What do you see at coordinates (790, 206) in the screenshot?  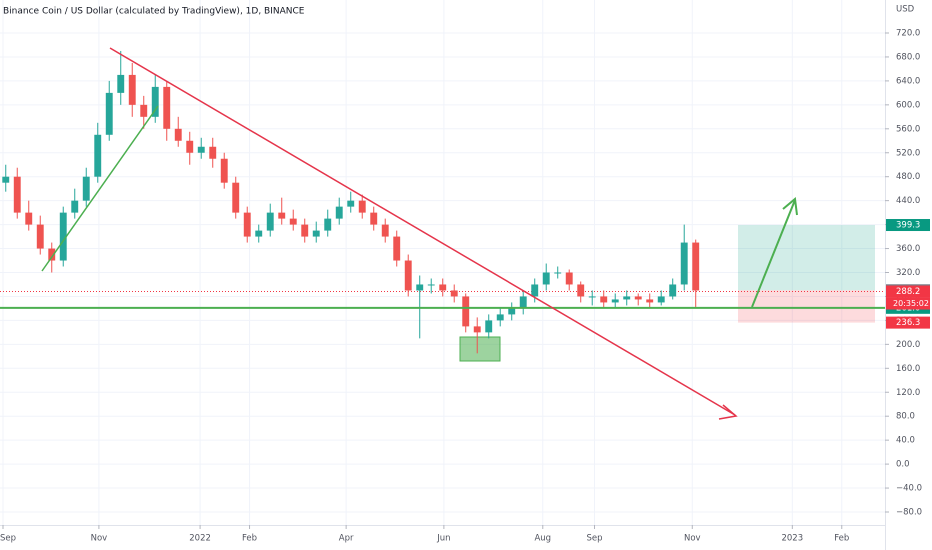 I see `target-arrowhead` at bounding box center [790, 206].